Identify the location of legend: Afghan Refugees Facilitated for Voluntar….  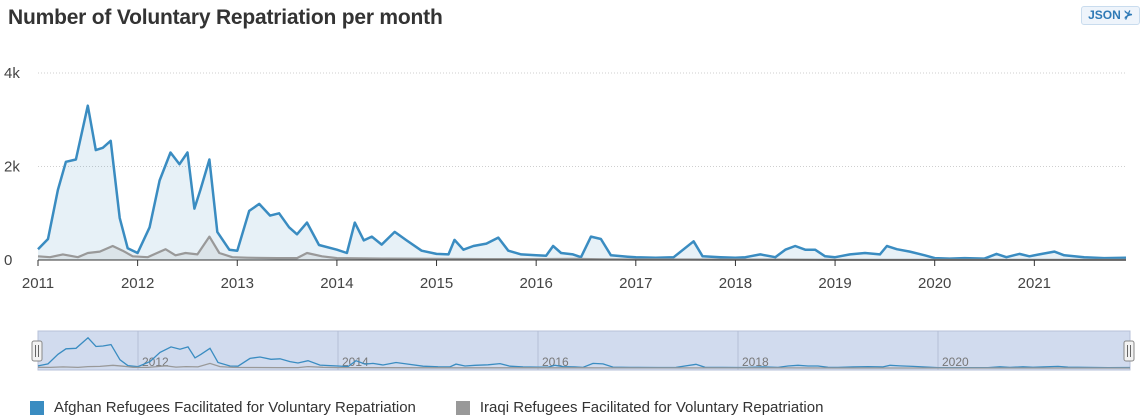
(426, 407).